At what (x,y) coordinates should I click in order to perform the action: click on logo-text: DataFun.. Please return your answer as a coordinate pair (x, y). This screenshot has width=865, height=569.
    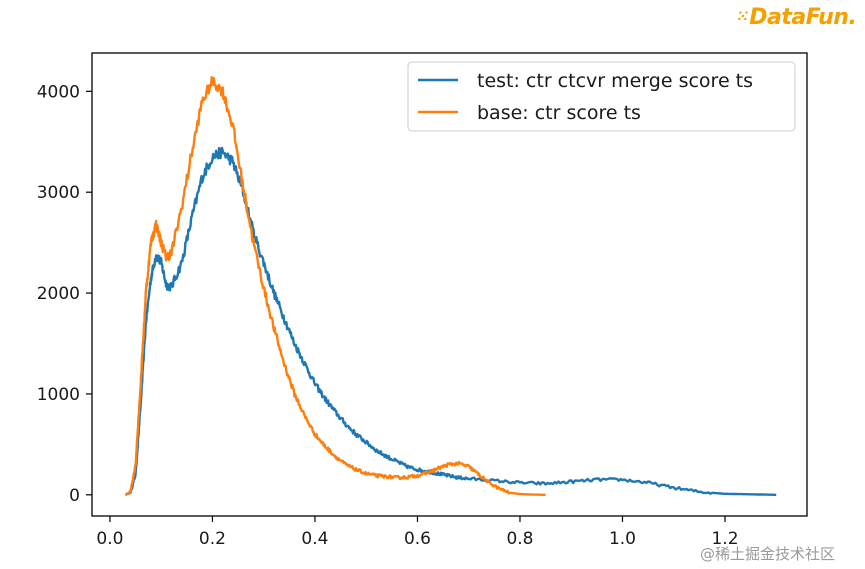
    Looking at the image, I should click on (803, 17).